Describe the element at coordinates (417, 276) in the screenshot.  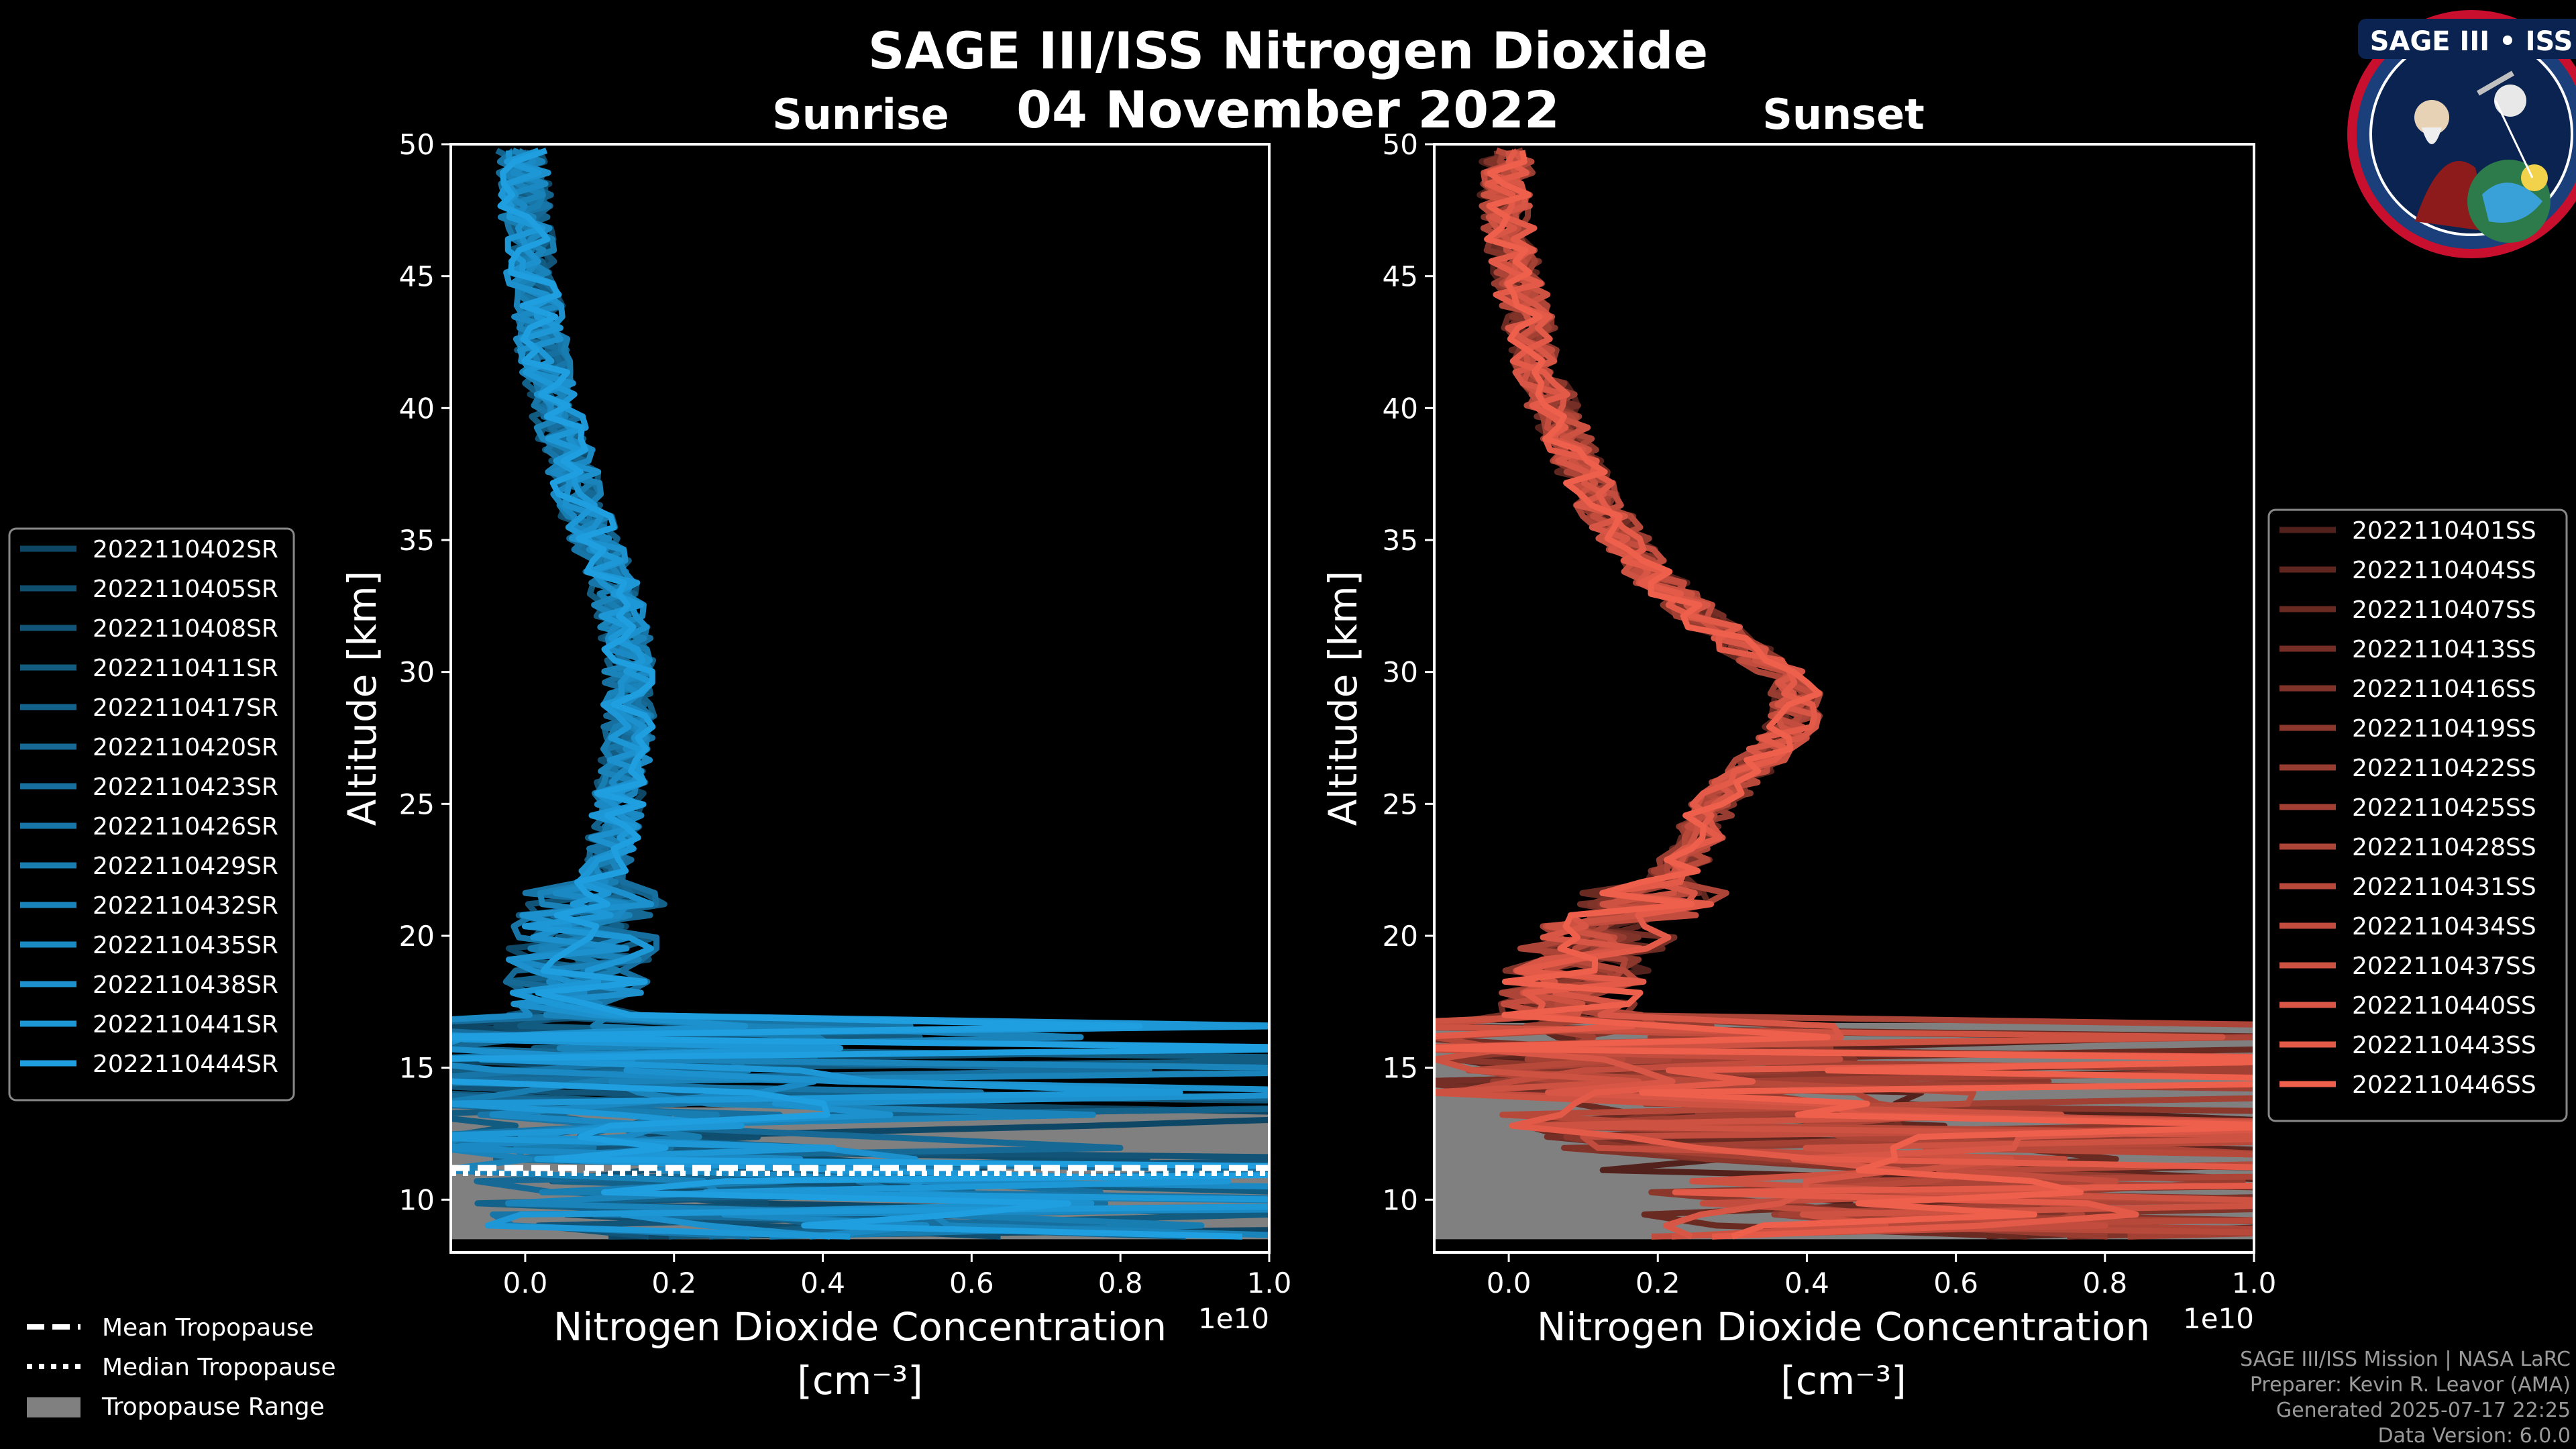
I see `sunrise-ytick-label: 45` at that location.